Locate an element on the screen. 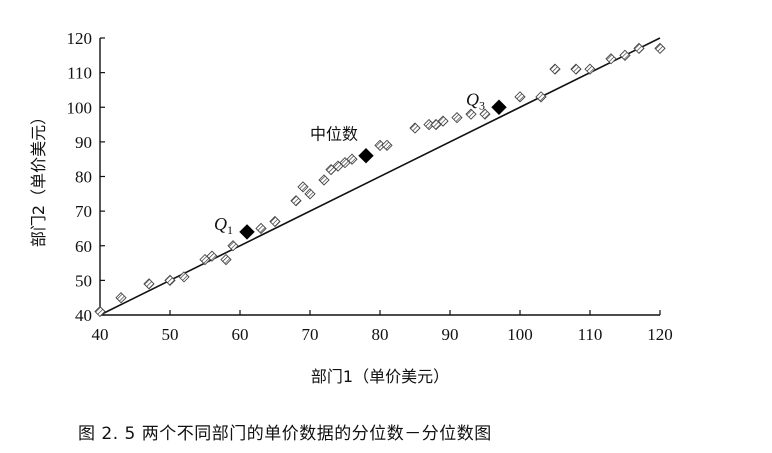 This screenshot has height=453, width=772. y-tick-label: 80 is located at coordinates (83, 177).